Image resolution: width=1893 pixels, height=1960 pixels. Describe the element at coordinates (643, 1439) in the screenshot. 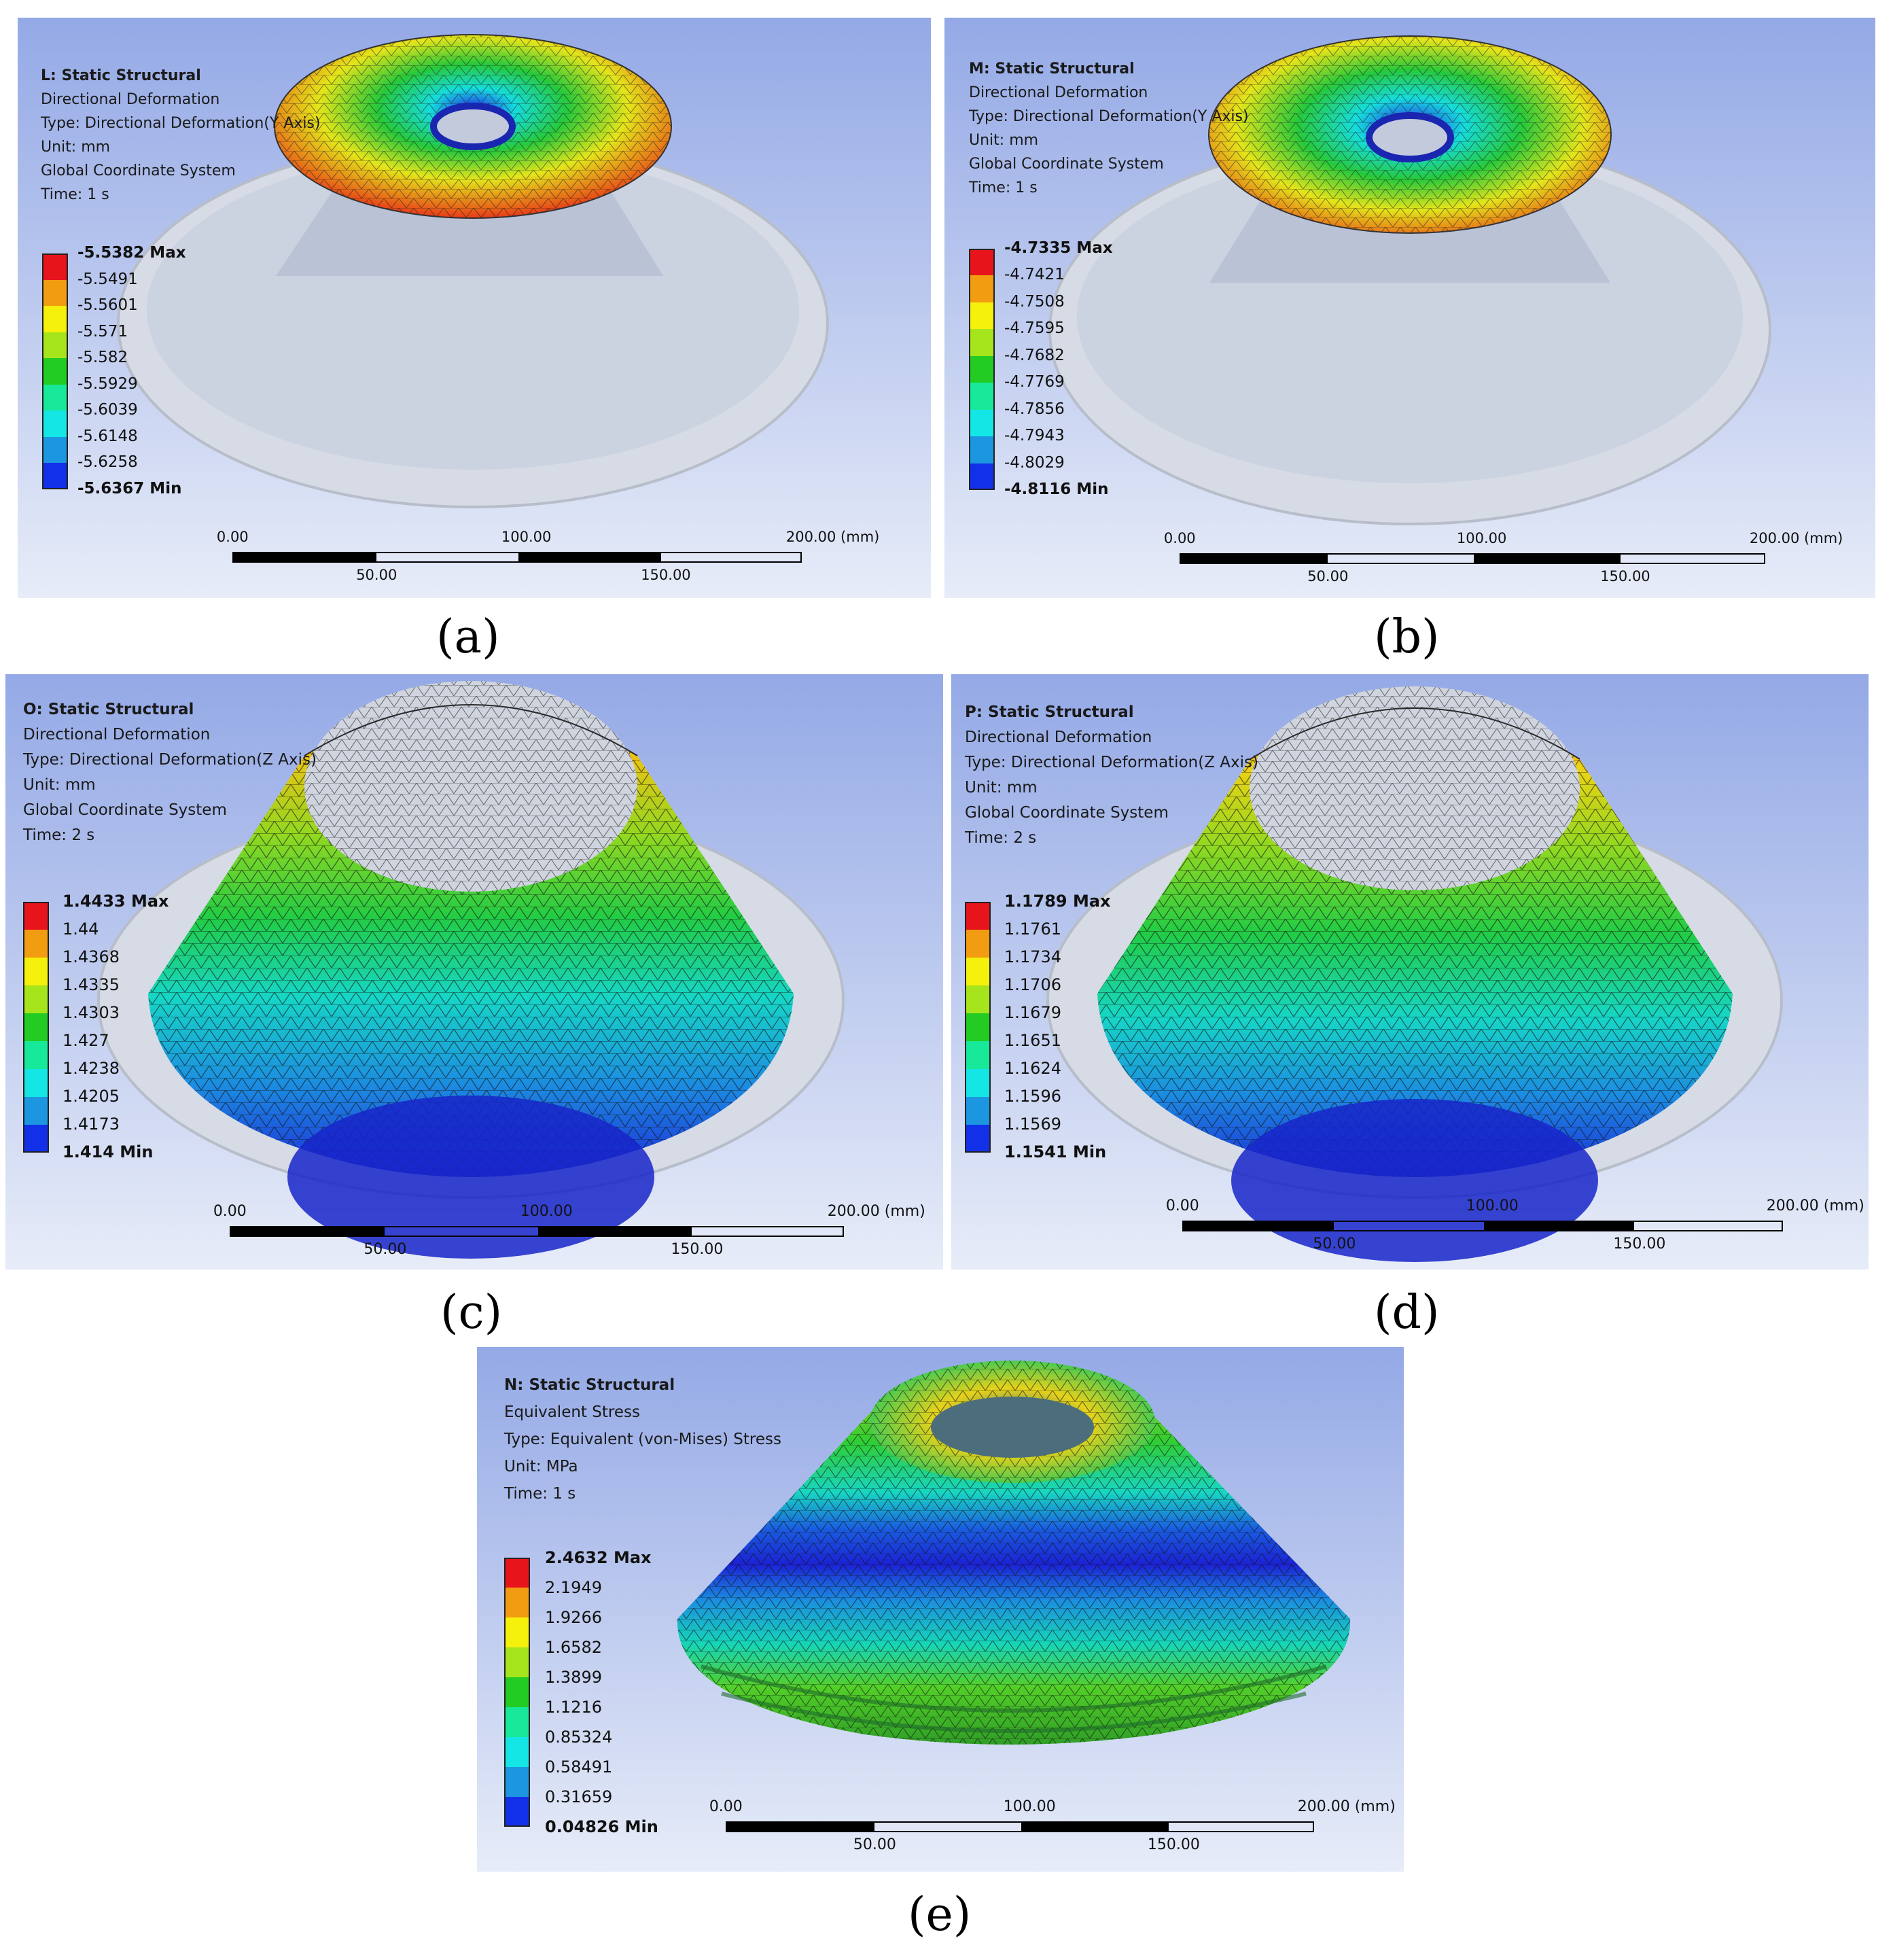

I see `info-line: Type: Equivalent (von-Mises) Stress` at that location.